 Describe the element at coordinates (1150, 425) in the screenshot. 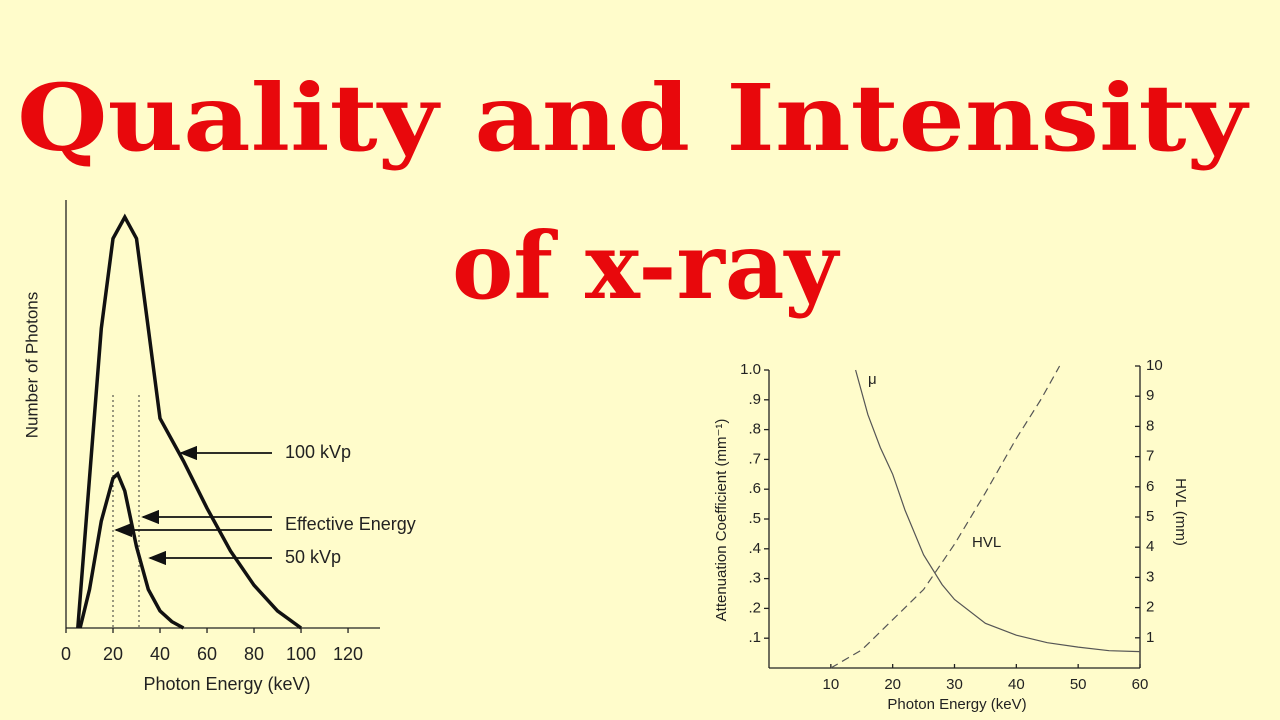

I see `y2-tick-label: 8` at that location.